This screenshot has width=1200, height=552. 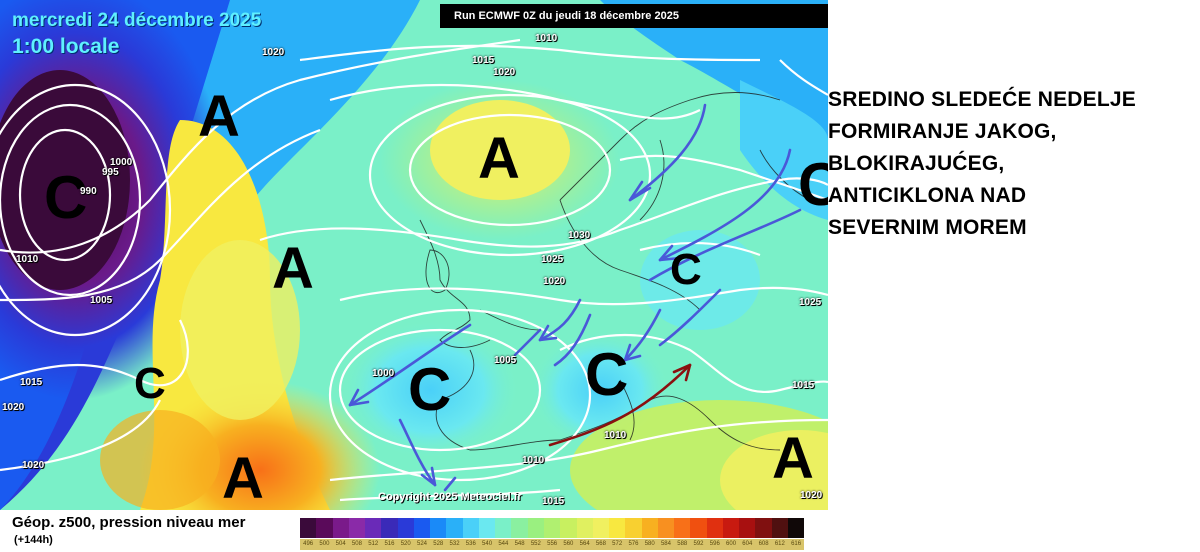 What do you see at coordinates (916, 163) in the screenshot?
I see `annotation-line: BLOKIRAJUĆEG,` at bounding box center [916, 163].